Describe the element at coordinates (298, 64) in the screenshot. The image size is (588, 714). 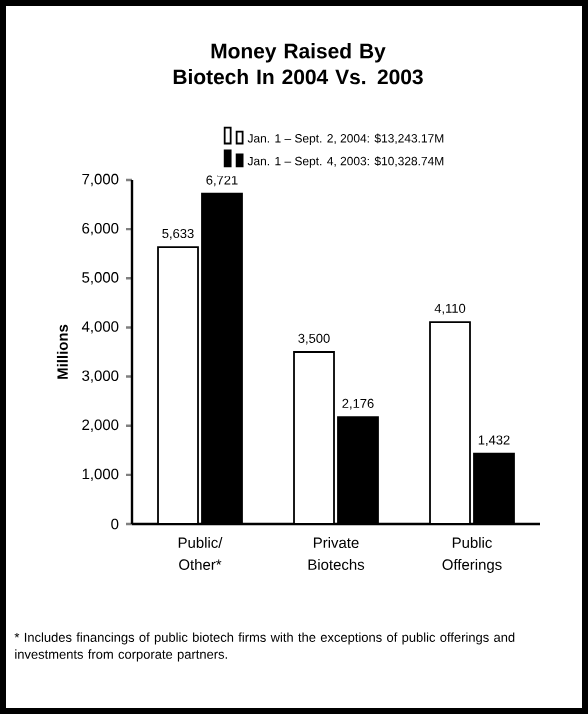
I see `chart-title: Money Raised By Biotech In 2004 Vs. 2003` at that location.